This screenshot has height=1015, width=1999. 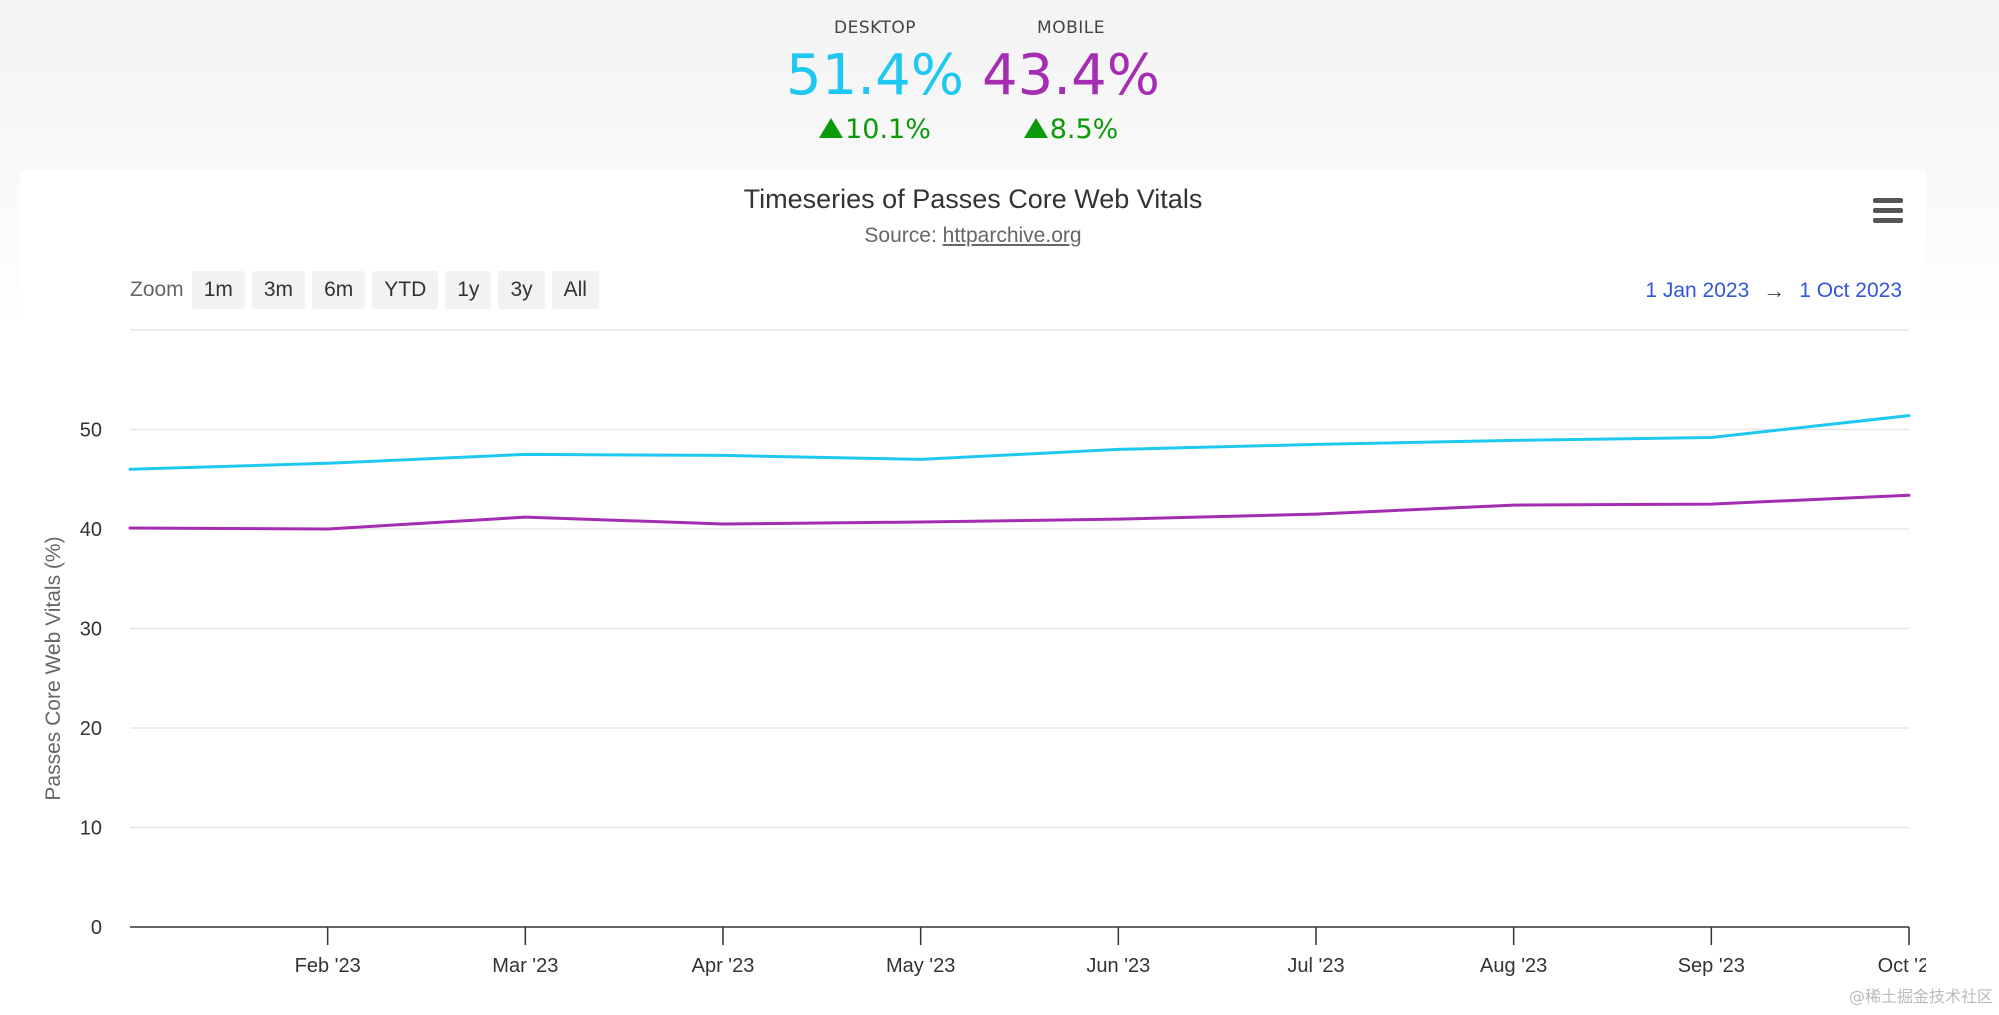 I want to click on zoom-all-button: All, so click(x=575, y=290).